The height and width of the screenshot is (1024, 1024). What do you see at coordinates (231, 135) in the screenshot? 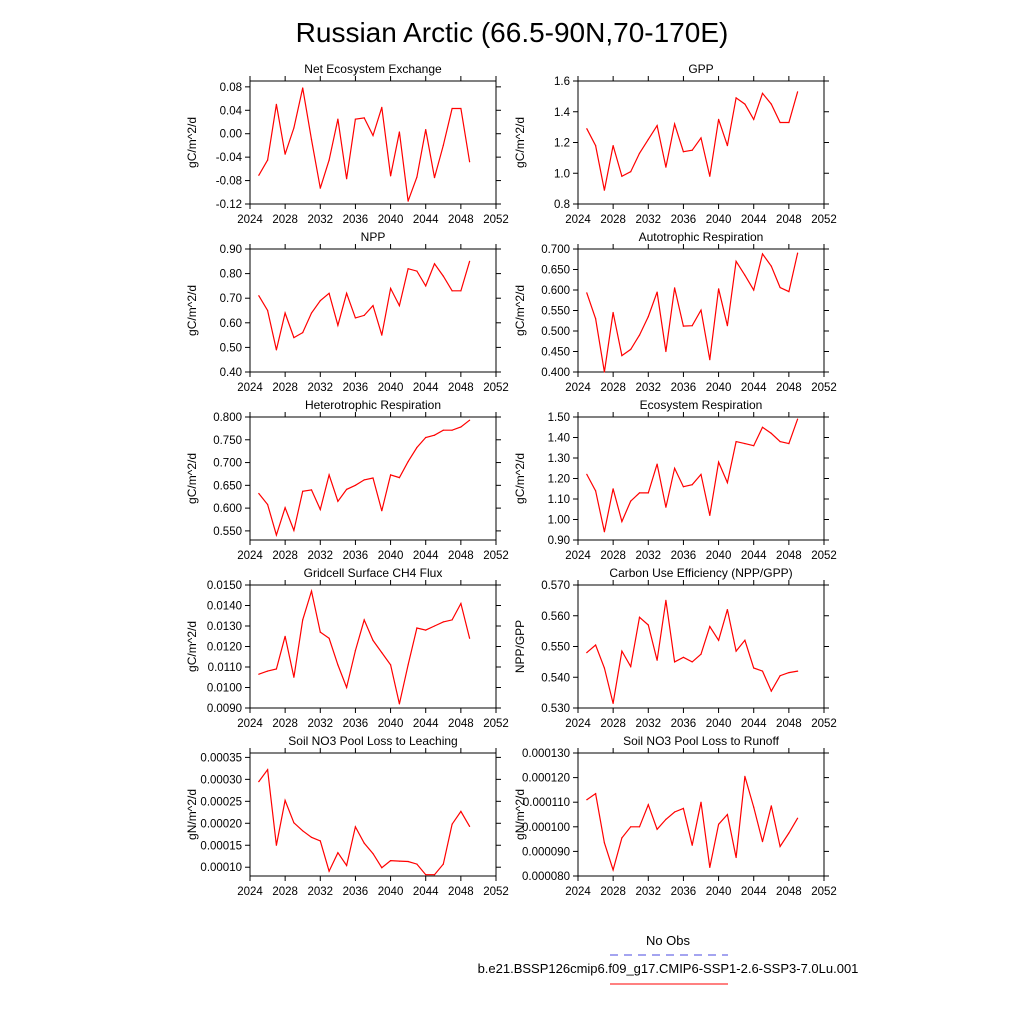
I see `y-tick-label: 0.00` at bounding box center [231, 135].